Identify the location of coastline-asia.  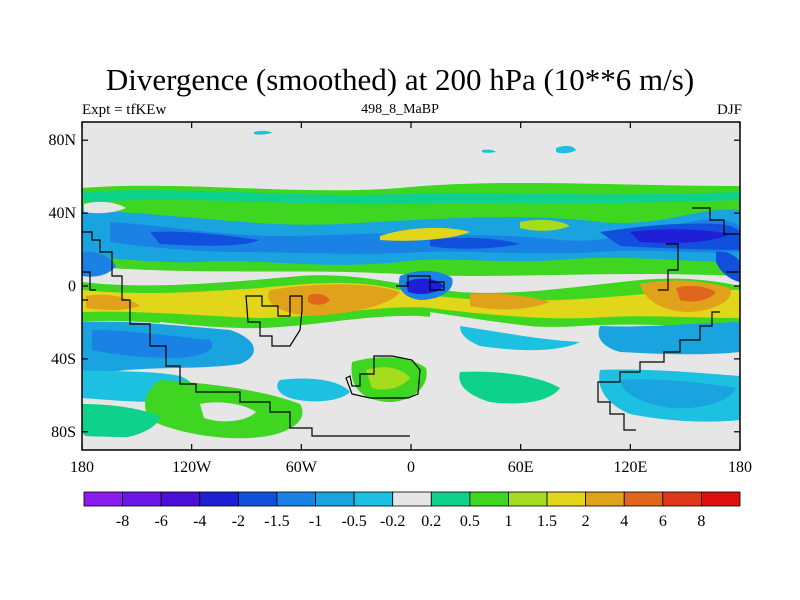
(716, 221).